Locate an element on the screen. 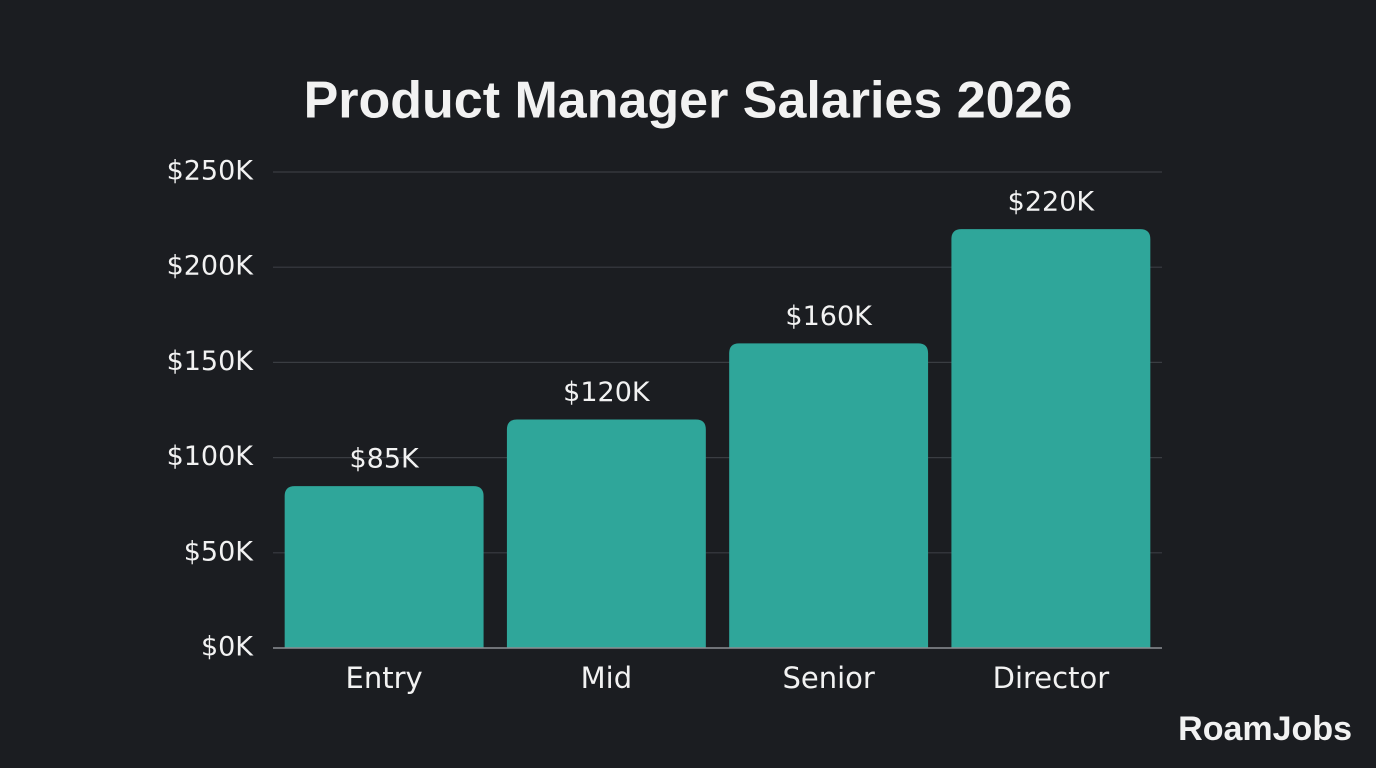 This screenshot has width=1376, height=768. y-tick-label: $250K is located at coordinates (211, 171).